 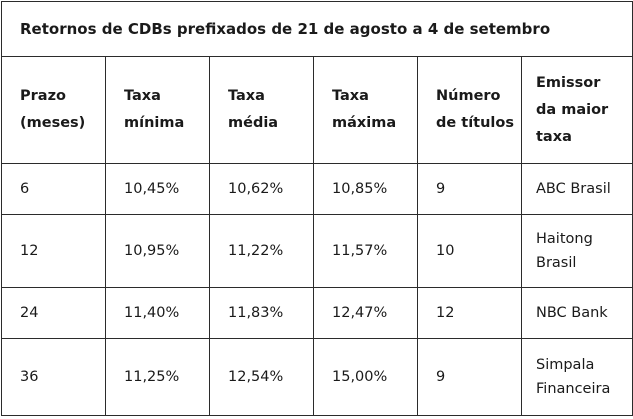 What do you see at coordinates (53, 110) in the screenshot?
I see `header-prazo: Prazo (meses)` at bounding box center [53, 110].